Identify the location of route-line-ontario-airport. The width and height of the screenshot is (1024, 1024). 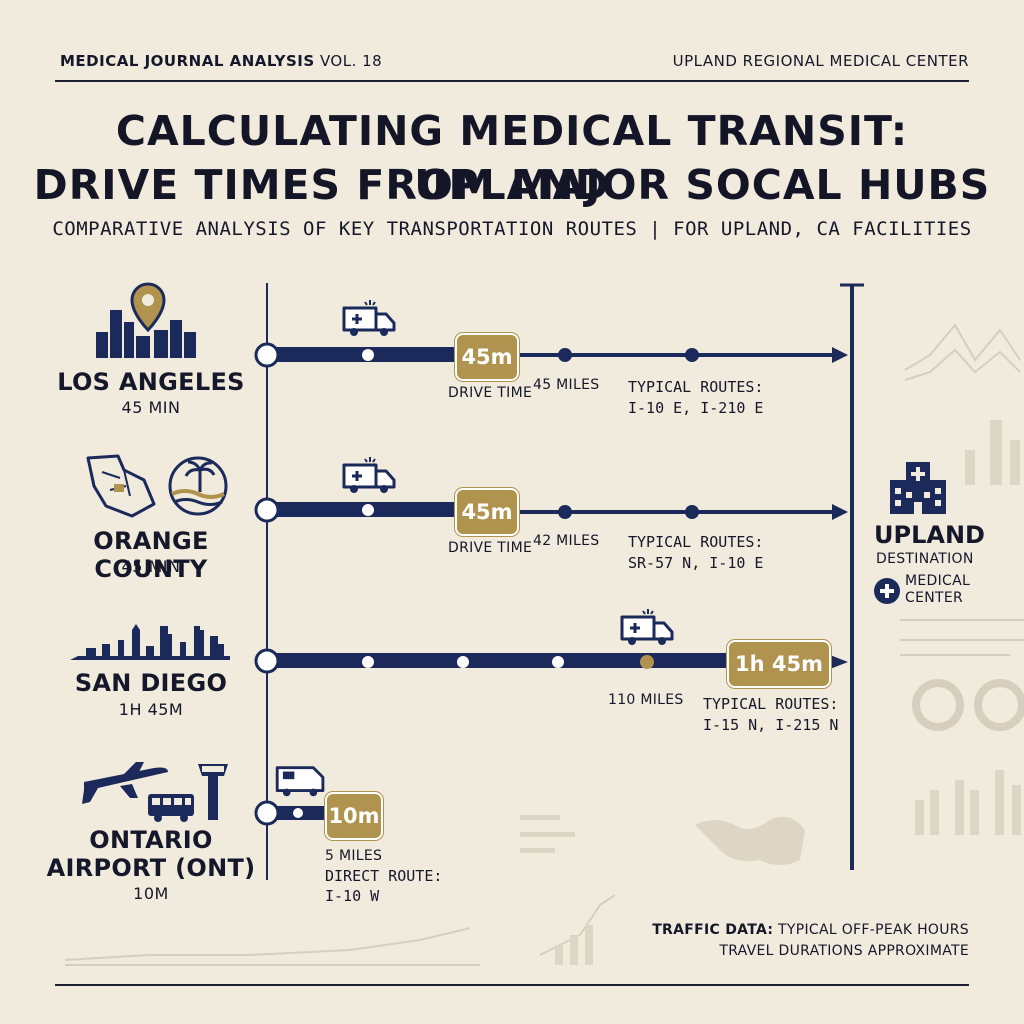
(289, 813).